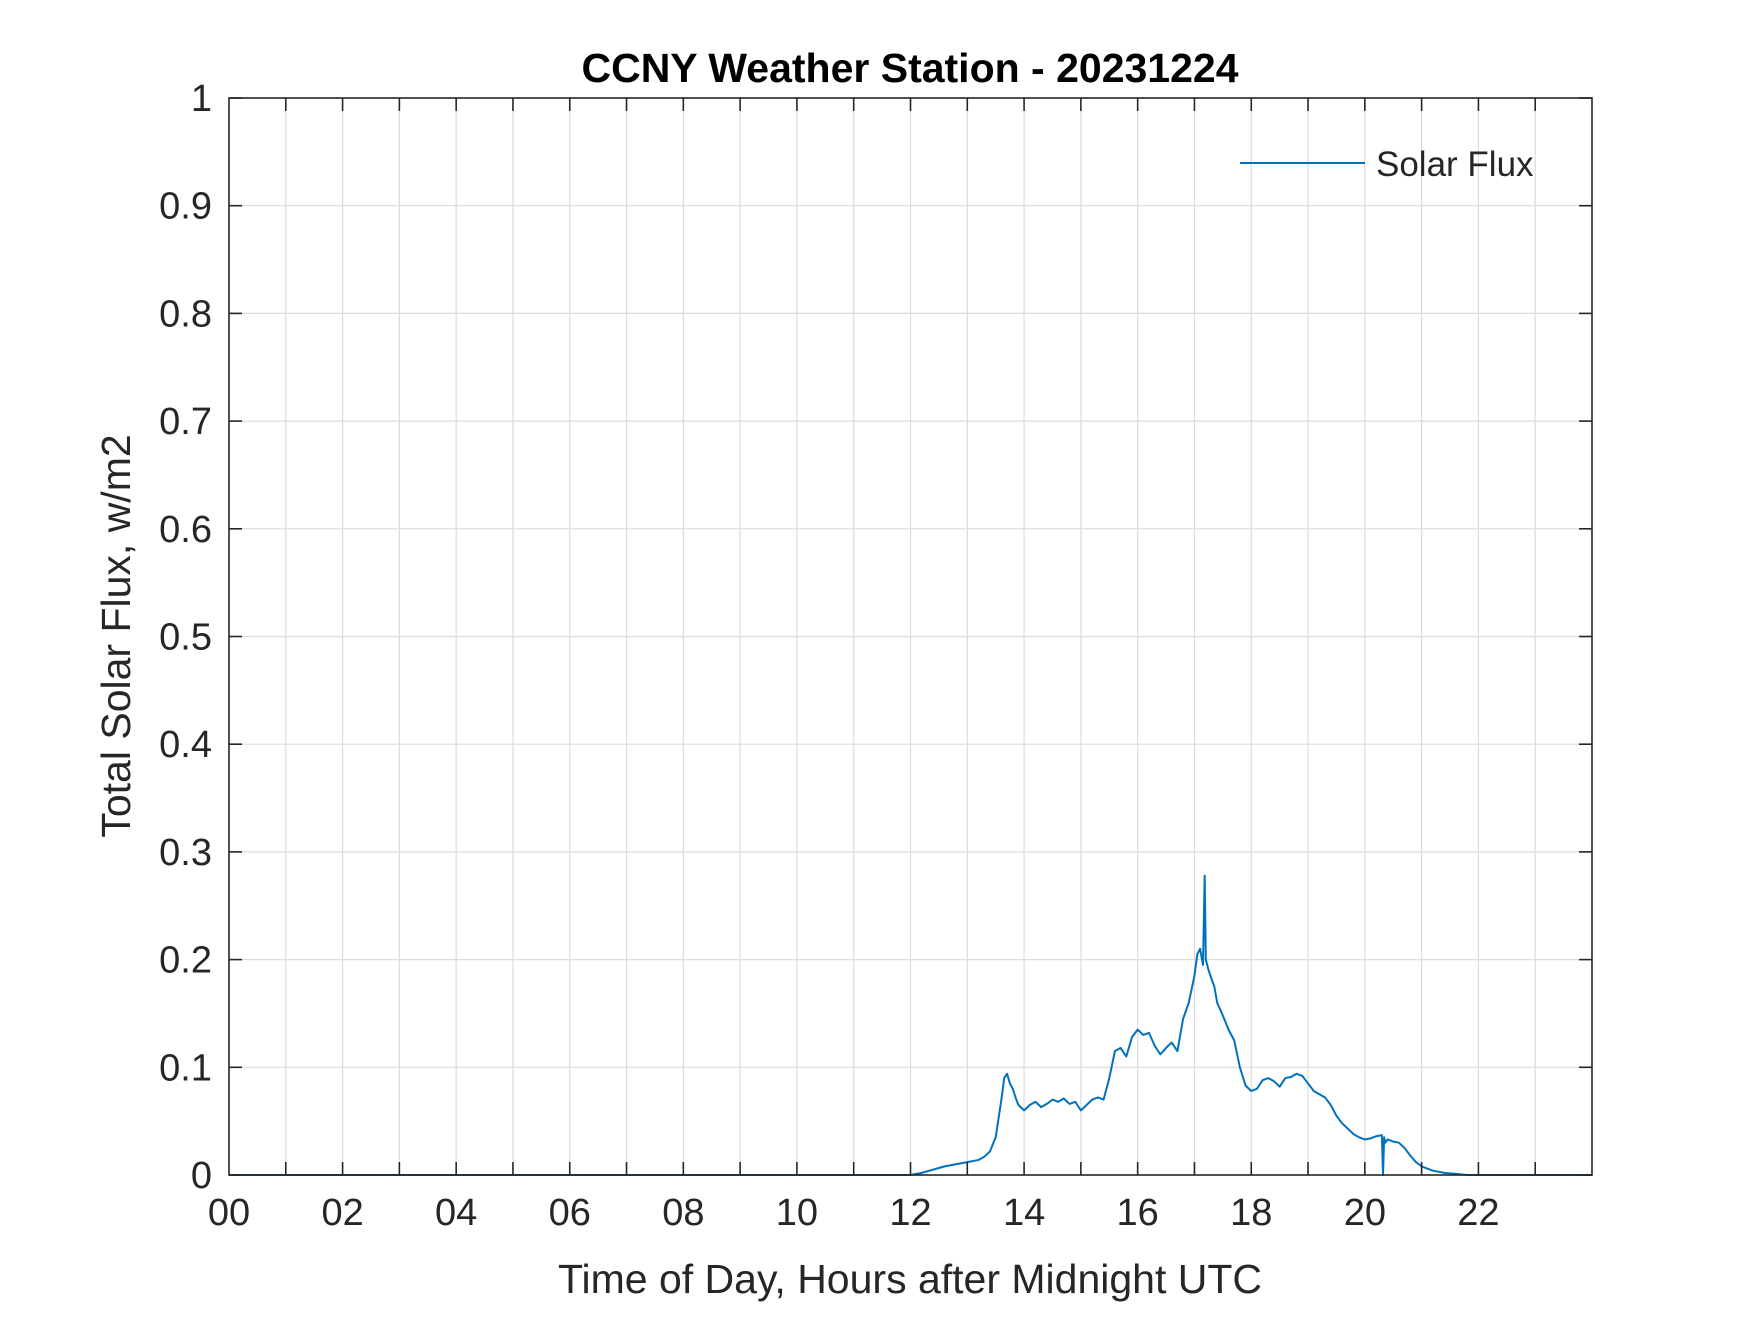 The height and width of the screenshot is (1318, 1750). Describe the element at coordinates (1365, 1213) in the screenshot. I see `x-tick-label: 20` at that location.